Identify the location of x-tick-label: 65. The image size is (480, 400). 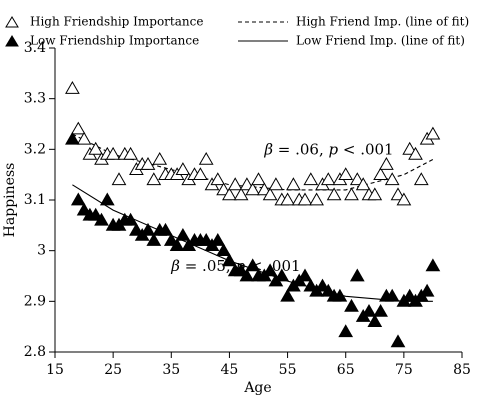
(346, 370).